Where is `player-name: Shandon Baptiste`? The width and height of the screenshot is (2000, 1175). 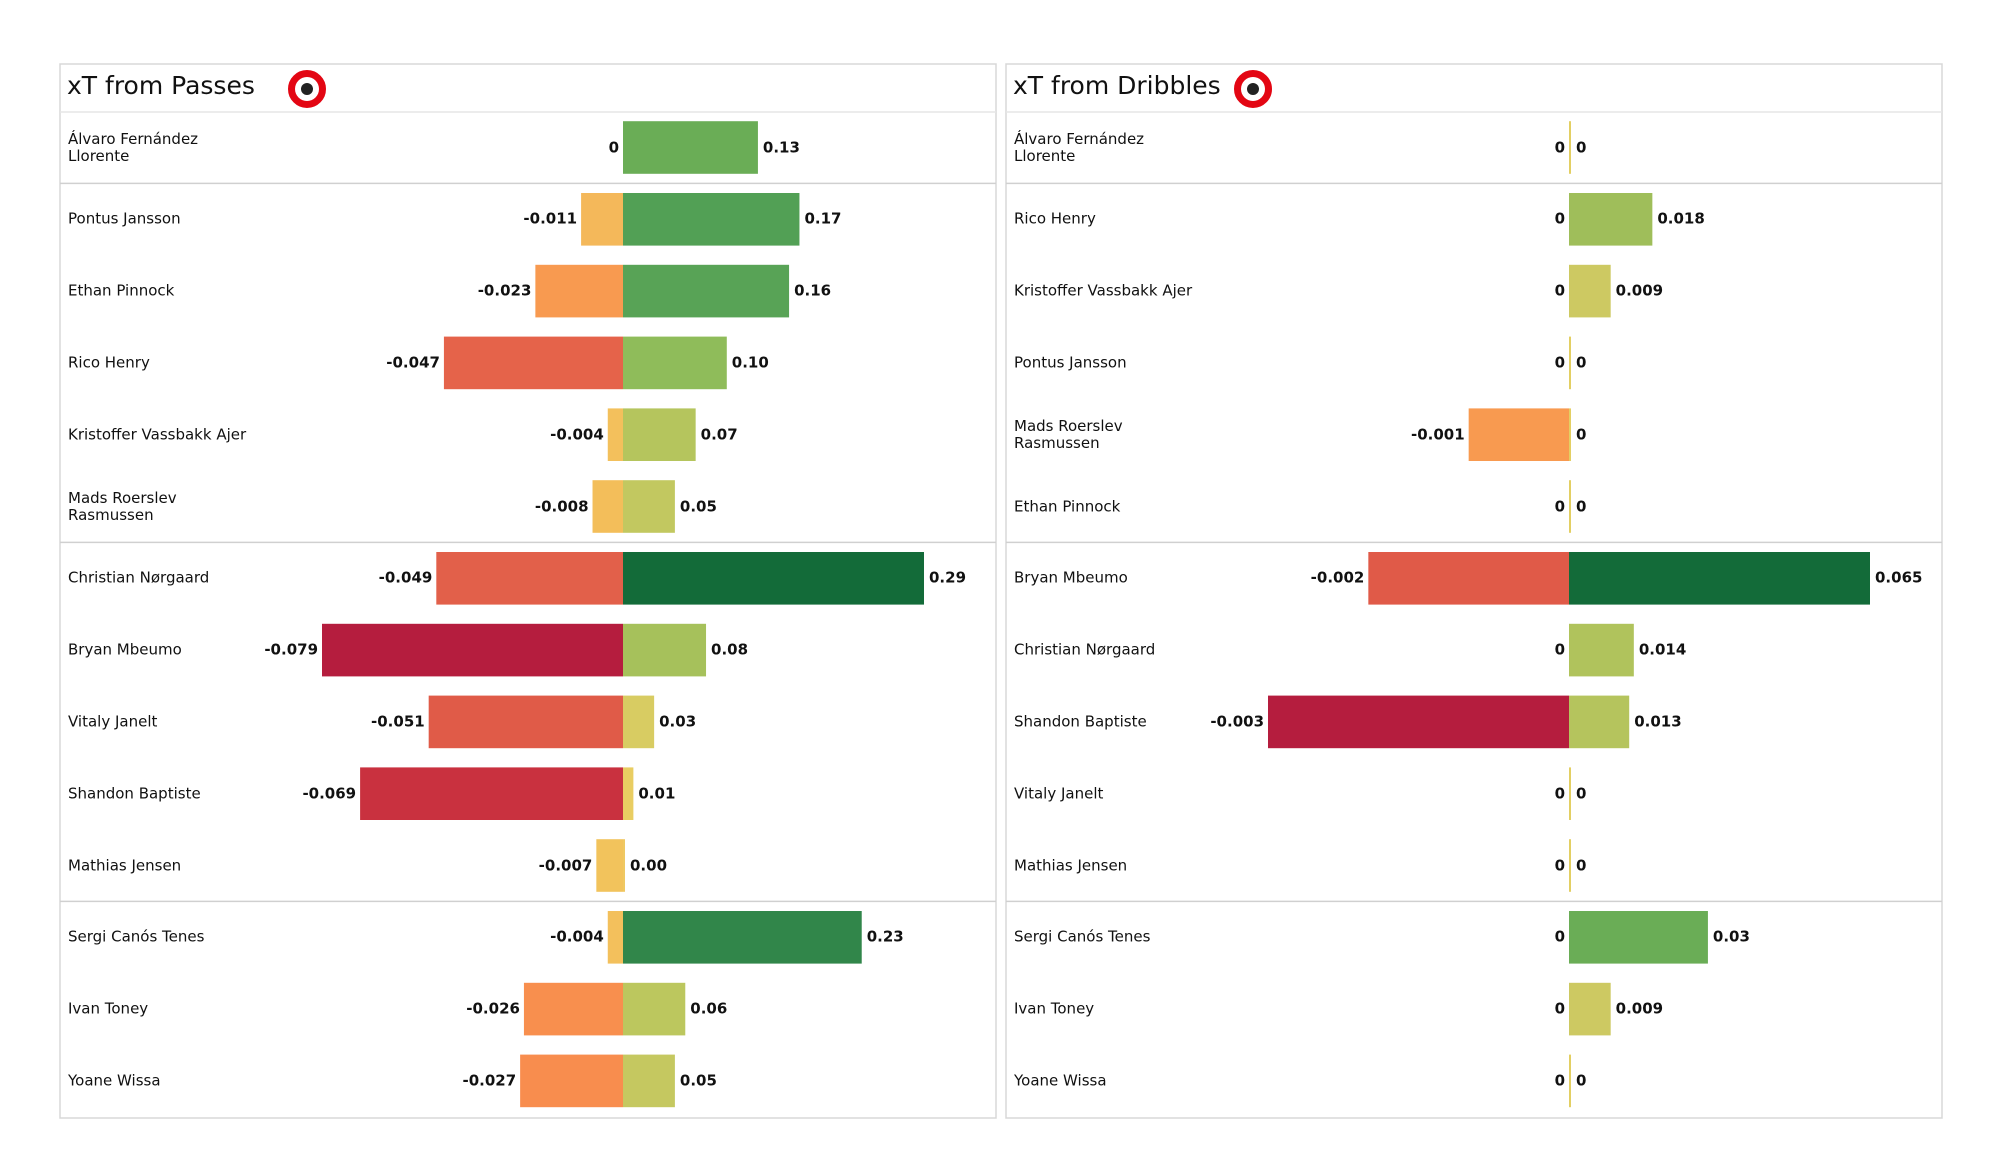 player-name: Shandon Baptiste is located at coordinates (134, 793).